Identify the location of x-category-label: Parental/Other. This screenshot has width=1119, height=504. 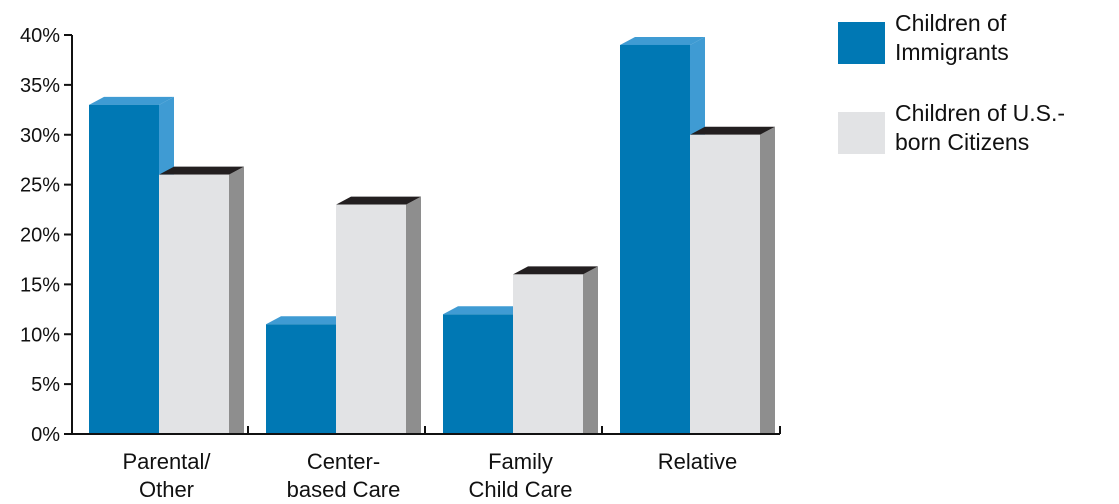
(166, 475).